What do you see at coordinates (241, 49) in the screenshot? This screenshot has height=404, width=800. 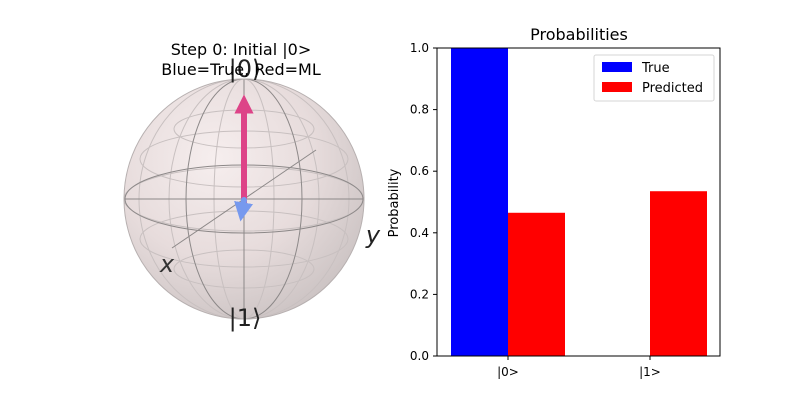 I see `bloch-title-line1: Step 0: Initial |0>` at bounding box center [241, 49].